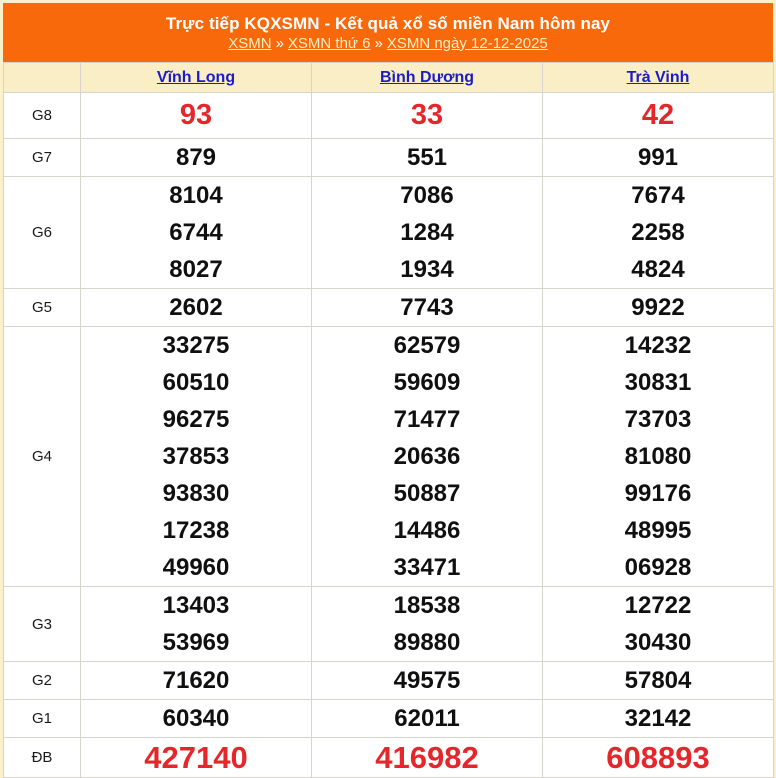 Image resolution: width=776 pixels, height=778 pixels. I want to click on column-header-link-1: Bình Dương, so click(427, 77).